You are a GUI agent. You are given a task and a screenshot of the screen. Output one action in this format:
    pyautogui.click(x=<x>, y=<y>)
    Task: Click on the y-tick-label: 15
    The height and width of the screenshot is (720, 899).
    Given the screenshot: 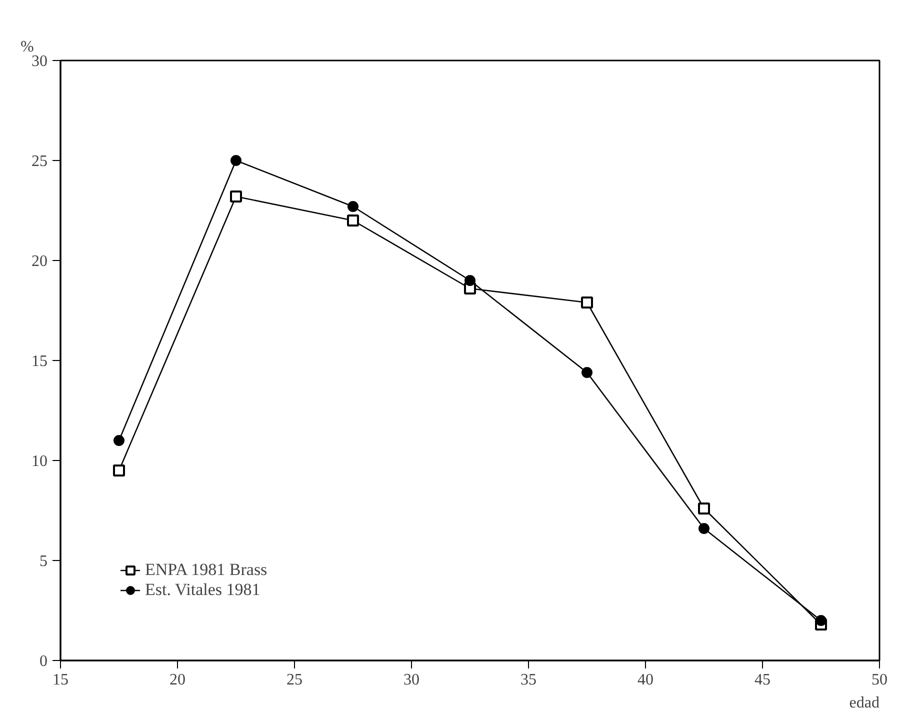 What is the action you would take?
    pyautogui.click(x=40, y=361)
    